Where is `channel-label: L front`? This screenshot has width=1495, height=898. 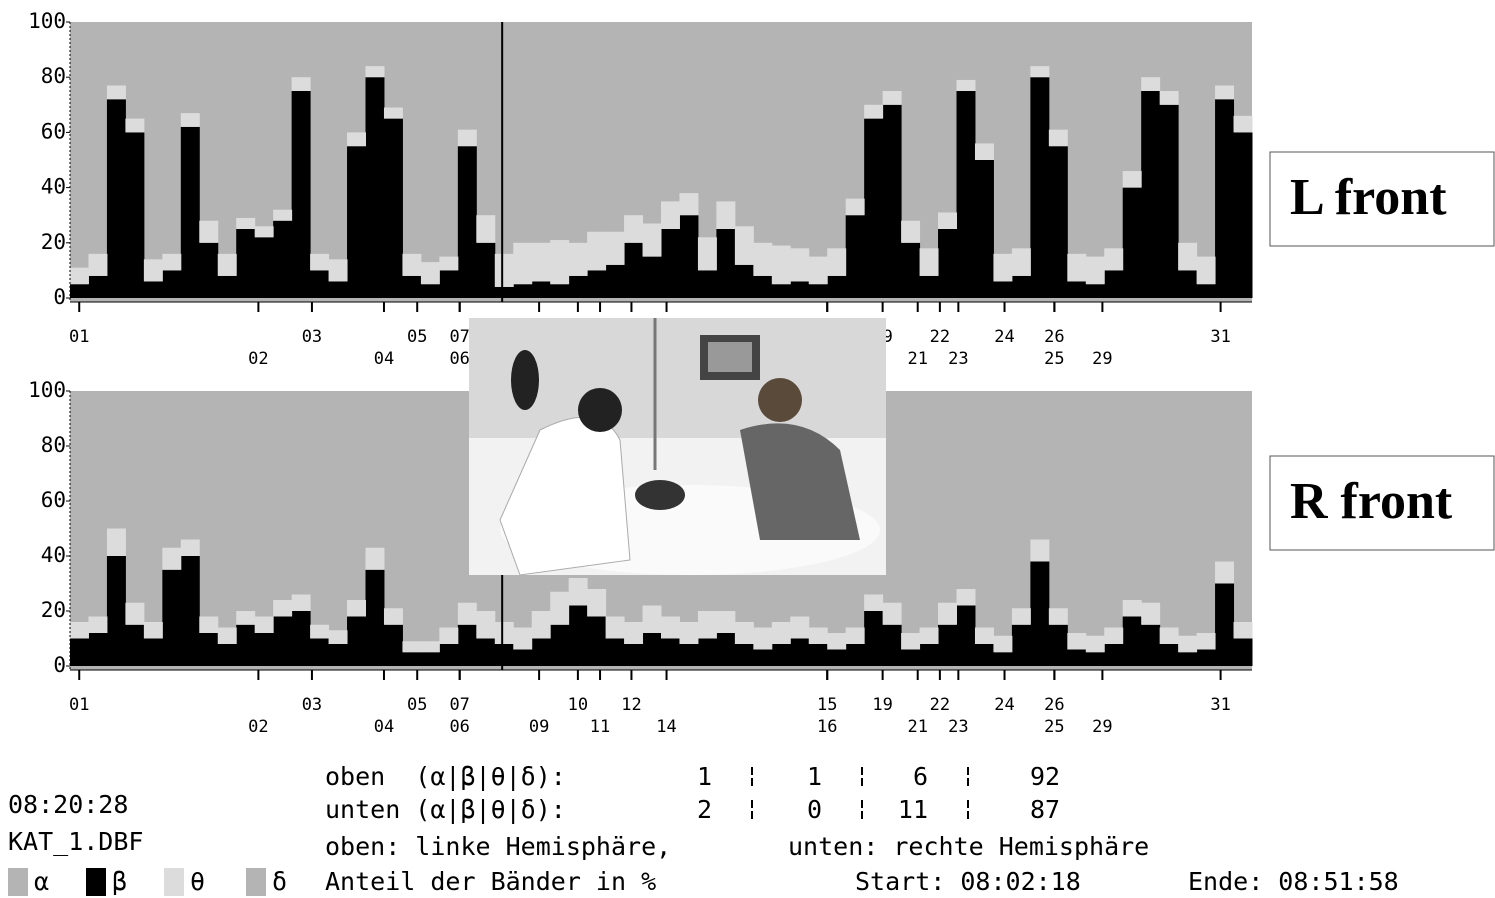
channel-label: L front is located at coordinates (1368, 197).